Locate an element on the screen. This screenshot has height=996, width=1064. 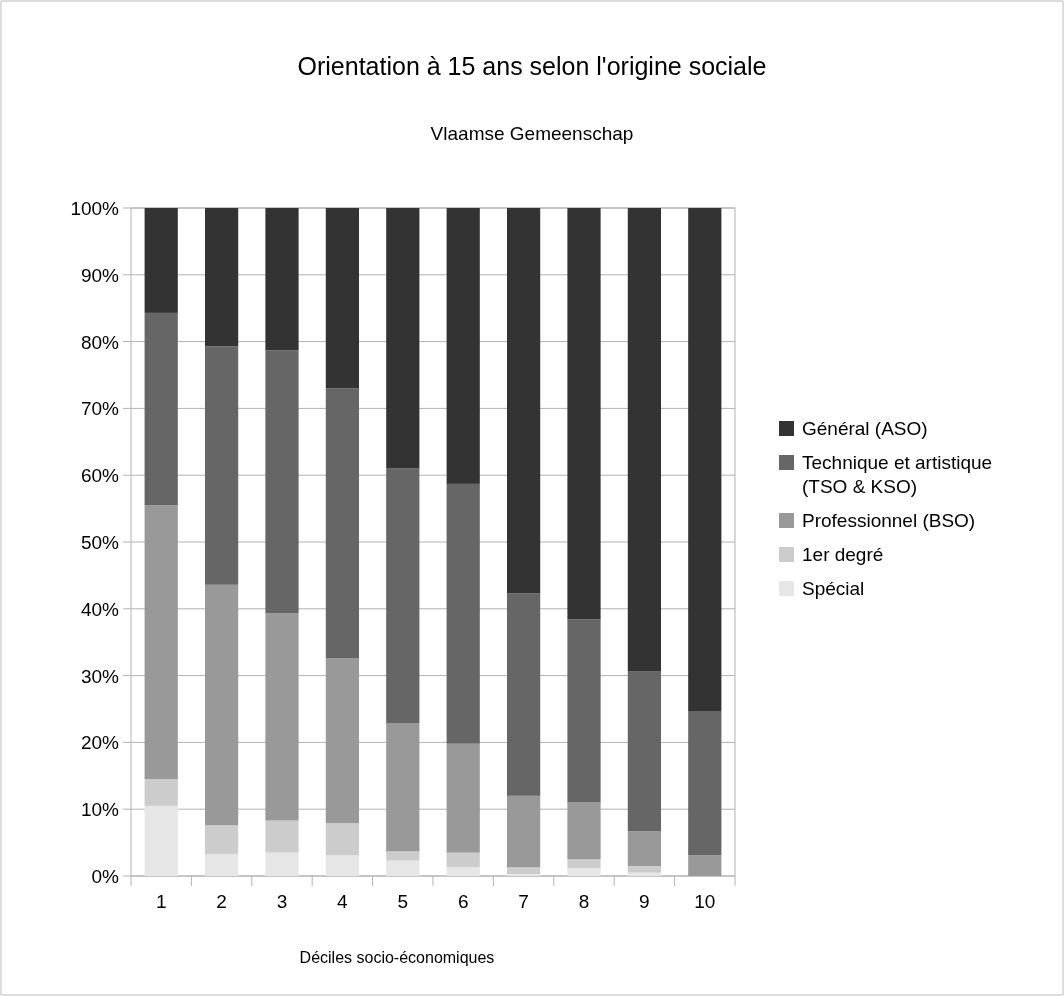
y-tick-label: 30% is located at coordinates (100, 676).